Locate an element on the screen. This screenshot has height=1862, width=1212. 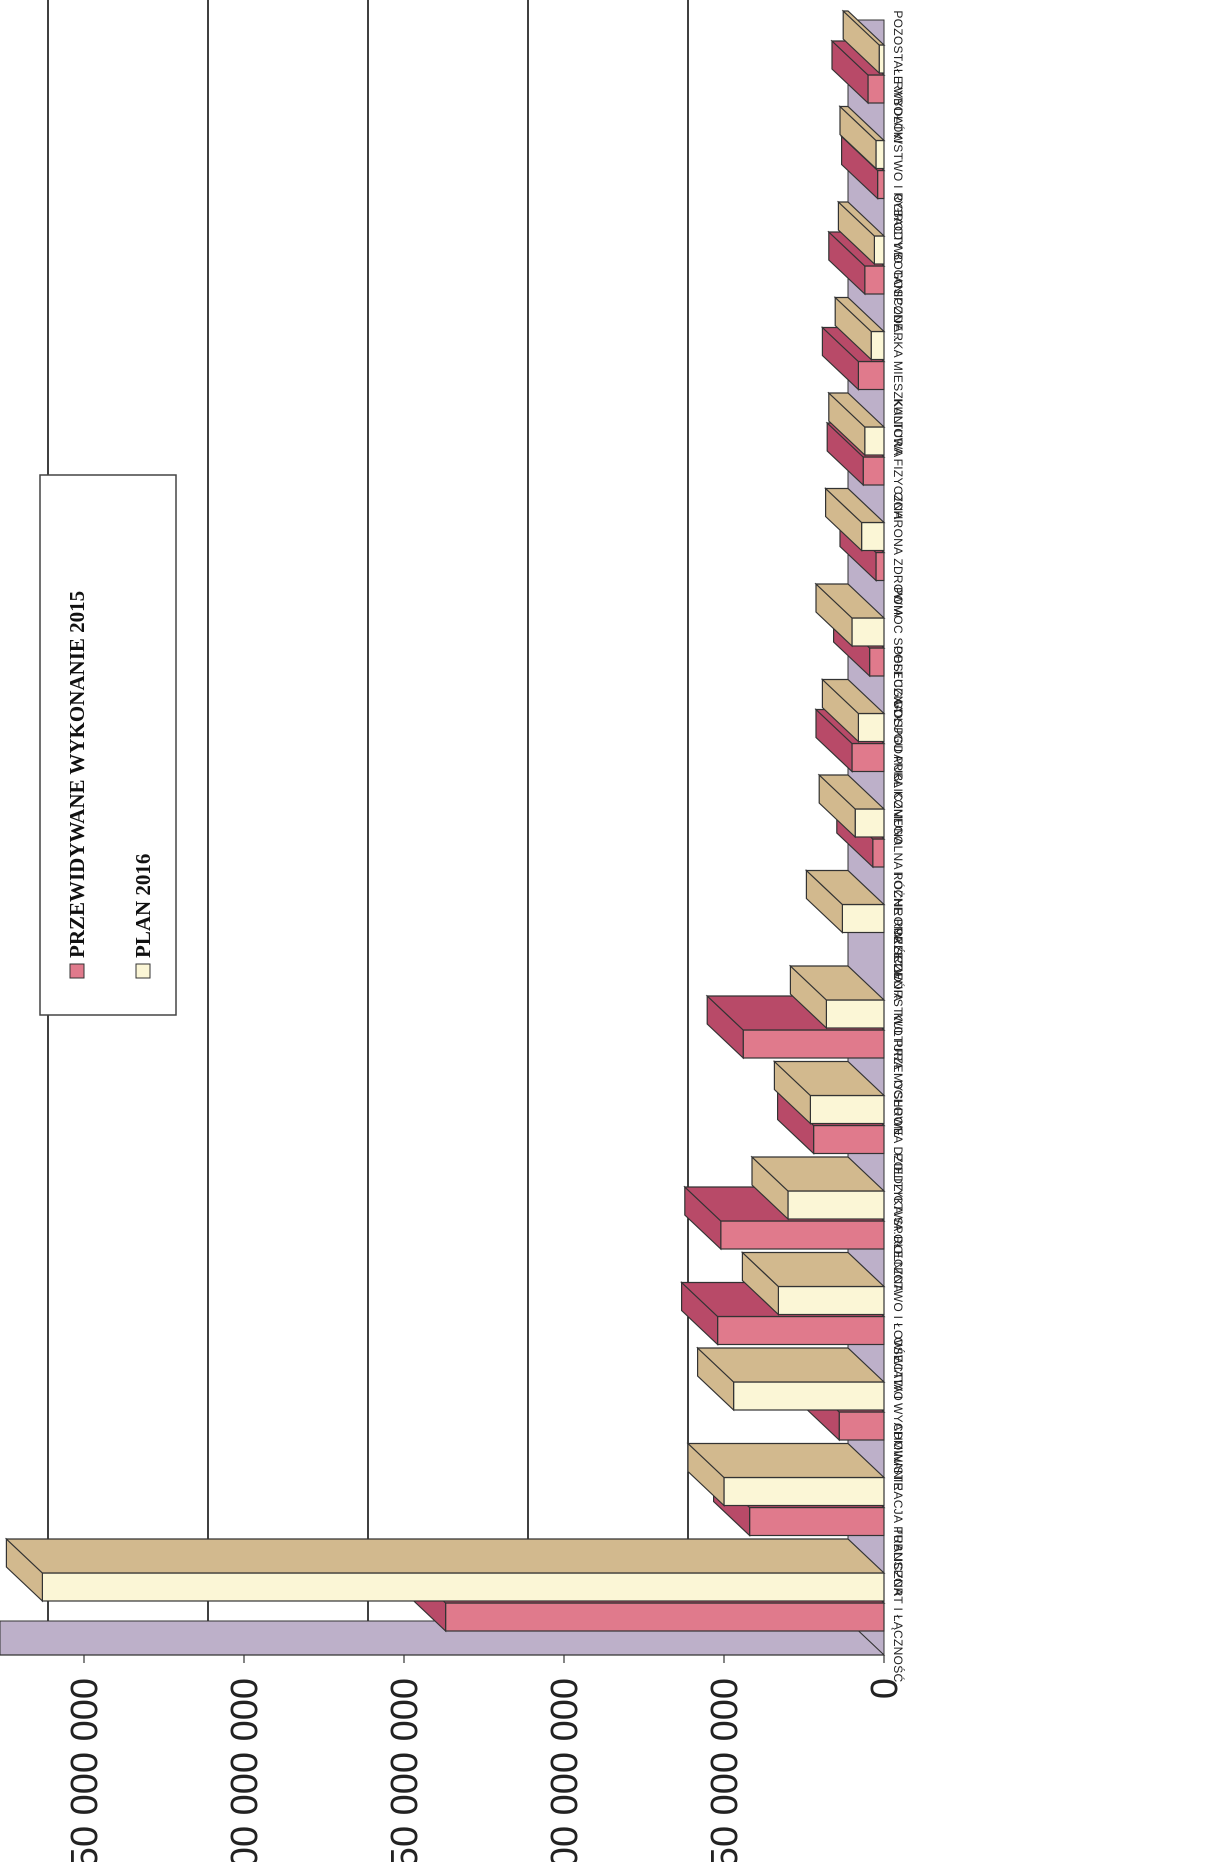
category-label: TRANSPORT I ŁĄCZNOŚĆ is located at coordinates (898, 1605).